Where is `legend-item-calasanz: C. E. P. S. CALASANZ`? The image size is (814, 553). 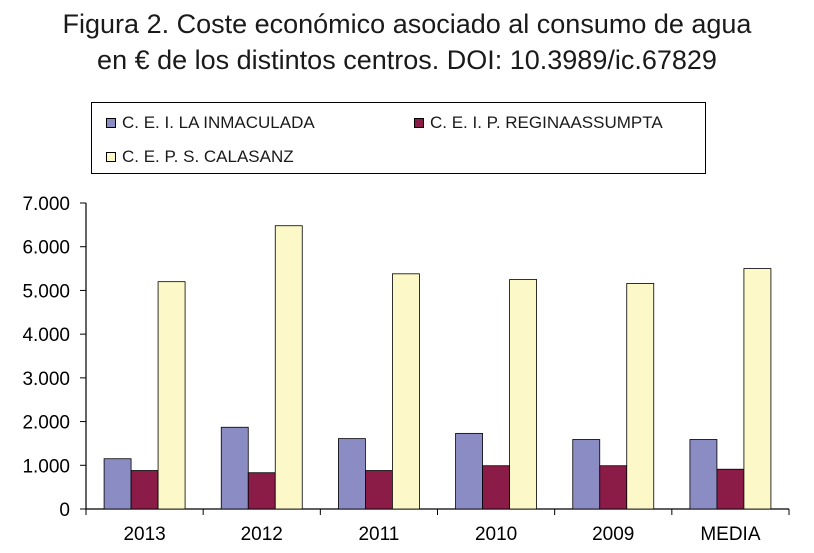
legend-item-calasanz: C. E. P. S. CALASANZ is located at coordinates (200, 157).